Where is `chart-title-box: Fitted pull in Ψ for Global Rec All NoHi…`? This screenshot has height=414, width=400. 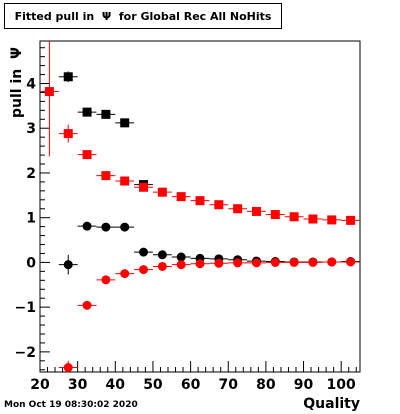
chart-title-box: Fitted pull in Ψ for Global Rec All NoHi… is located at coordinates (143, 16).